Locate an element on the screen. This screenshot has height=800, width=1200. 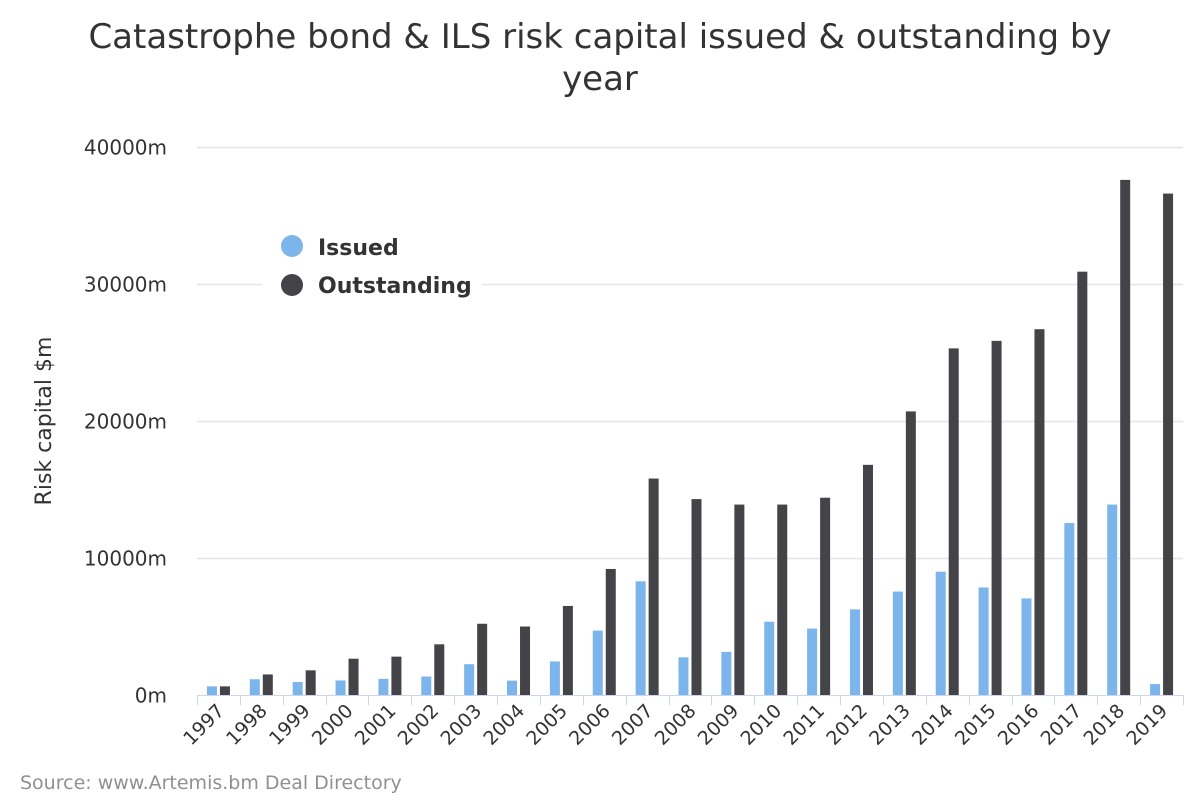
chart-title-line-2: year is located at coordinates (600, 79).